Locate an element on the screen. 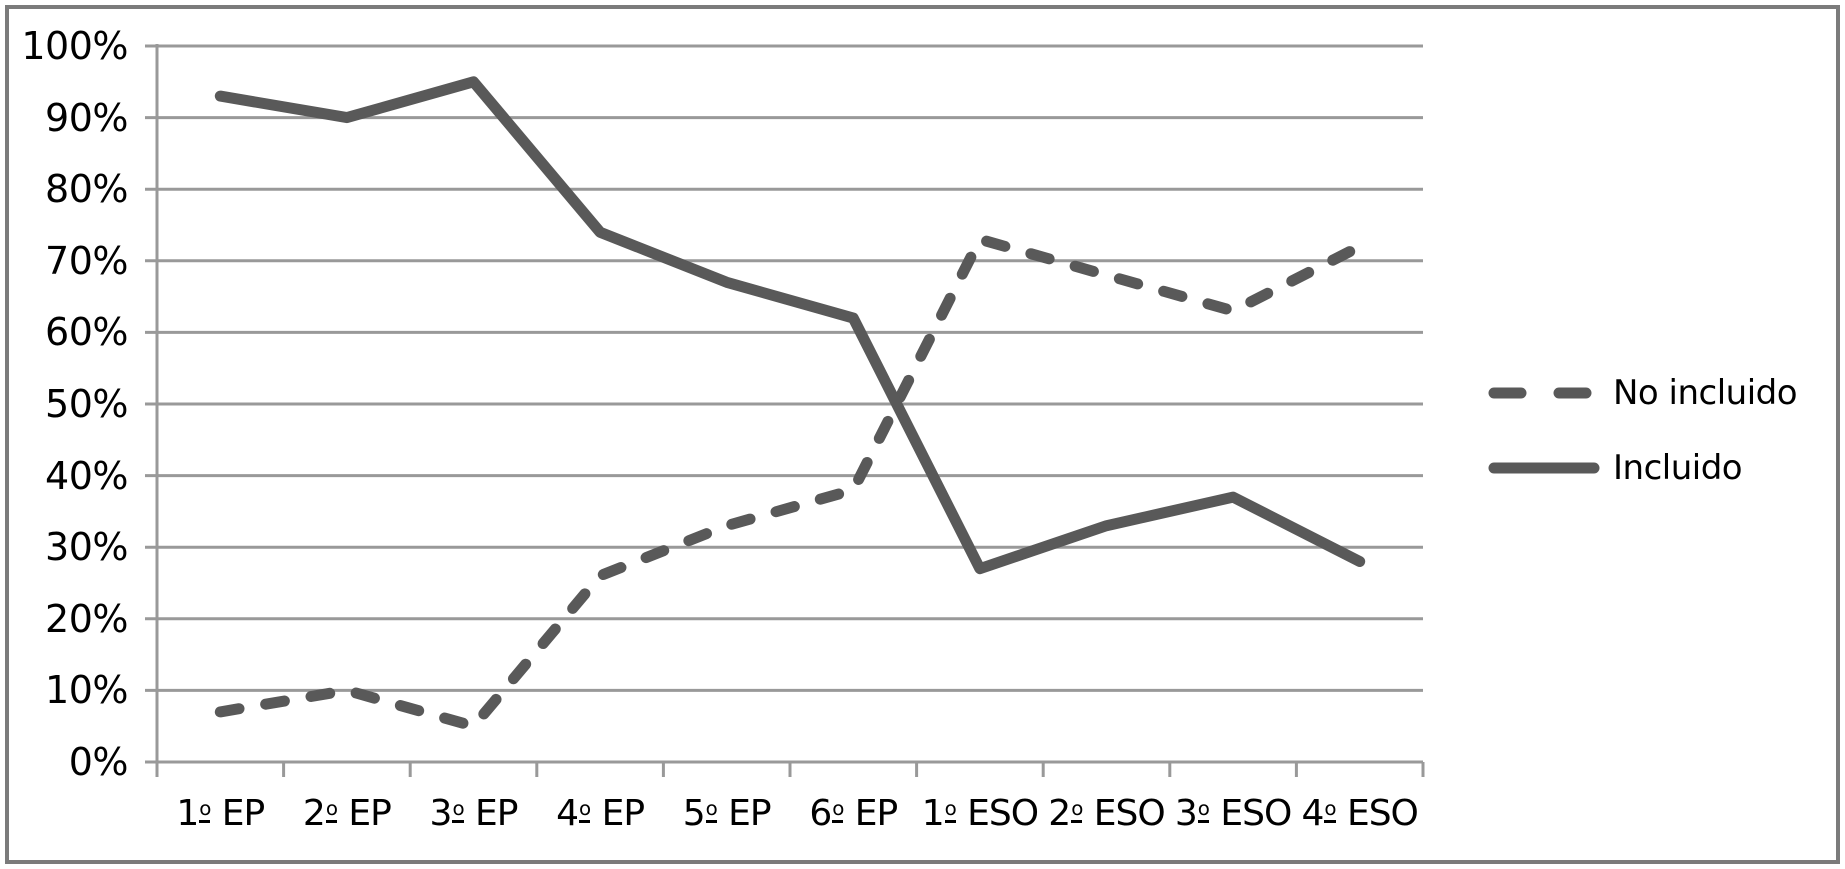  x-tick-label: 3o ESO is located at coordinates (1233, 813).